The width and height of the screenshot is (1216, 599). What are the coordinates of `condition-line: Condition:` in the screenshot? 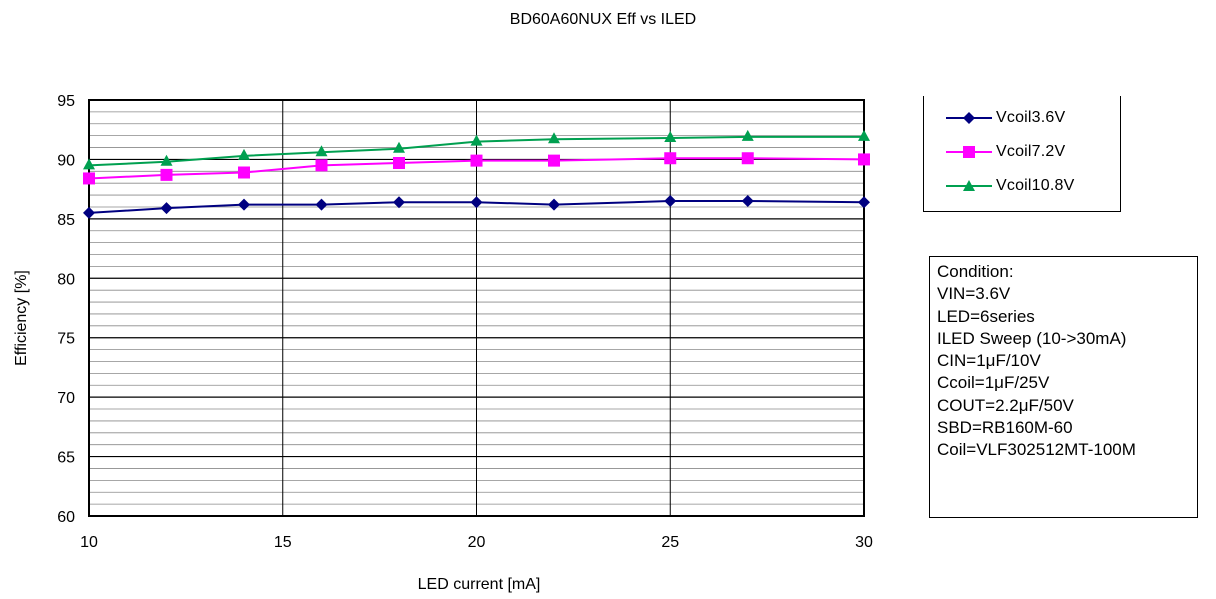 It's located at (975, 271).